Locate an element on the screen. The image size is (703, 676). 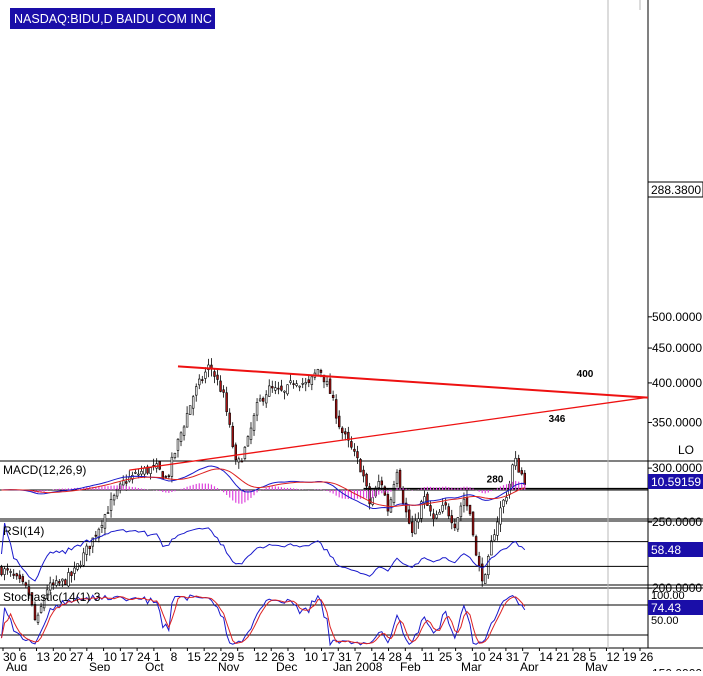
x-month-label: Feb is located at coordinates (410, 665).